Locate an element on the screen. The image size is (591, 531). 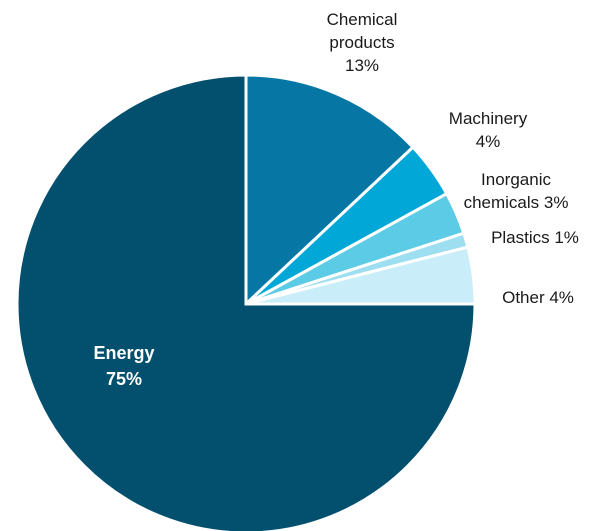
slice-label-line: Other 4% is located at coordinates (538, 297).